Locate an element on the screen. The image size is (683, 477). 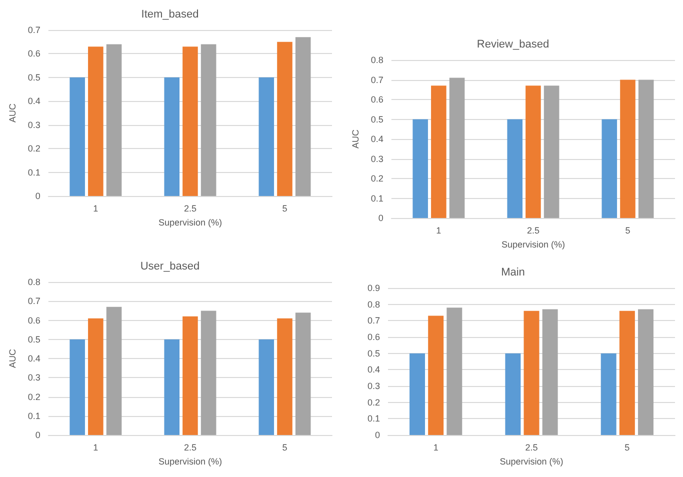
chart-title: Main is located at coordinates (513, 272).